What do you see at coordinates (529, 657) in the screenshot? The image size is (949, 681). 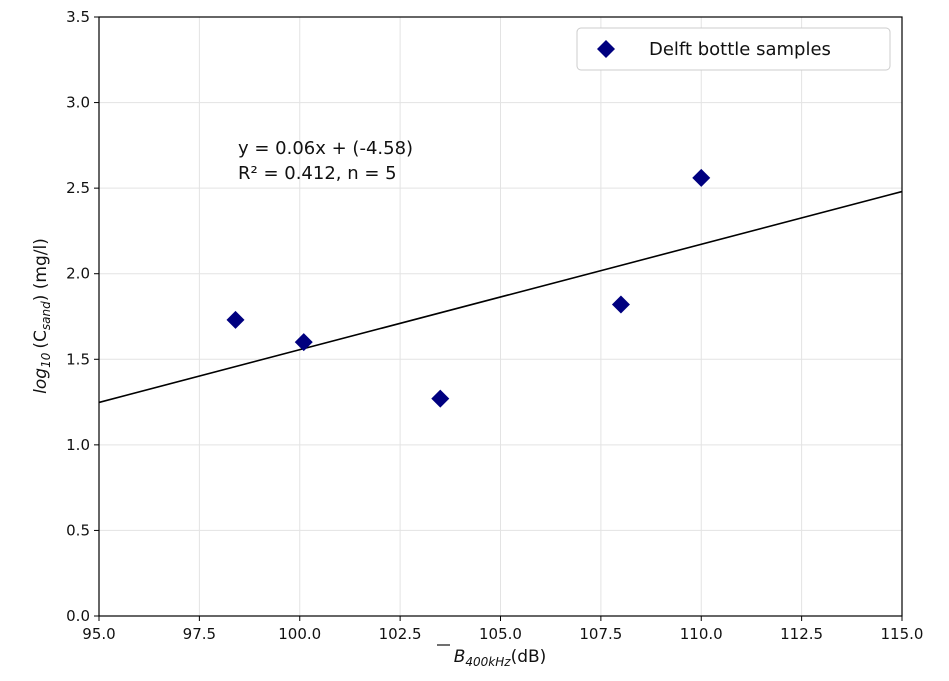 I see `x-axis-label-unit: (dB)` at bounding box center [529, 657].